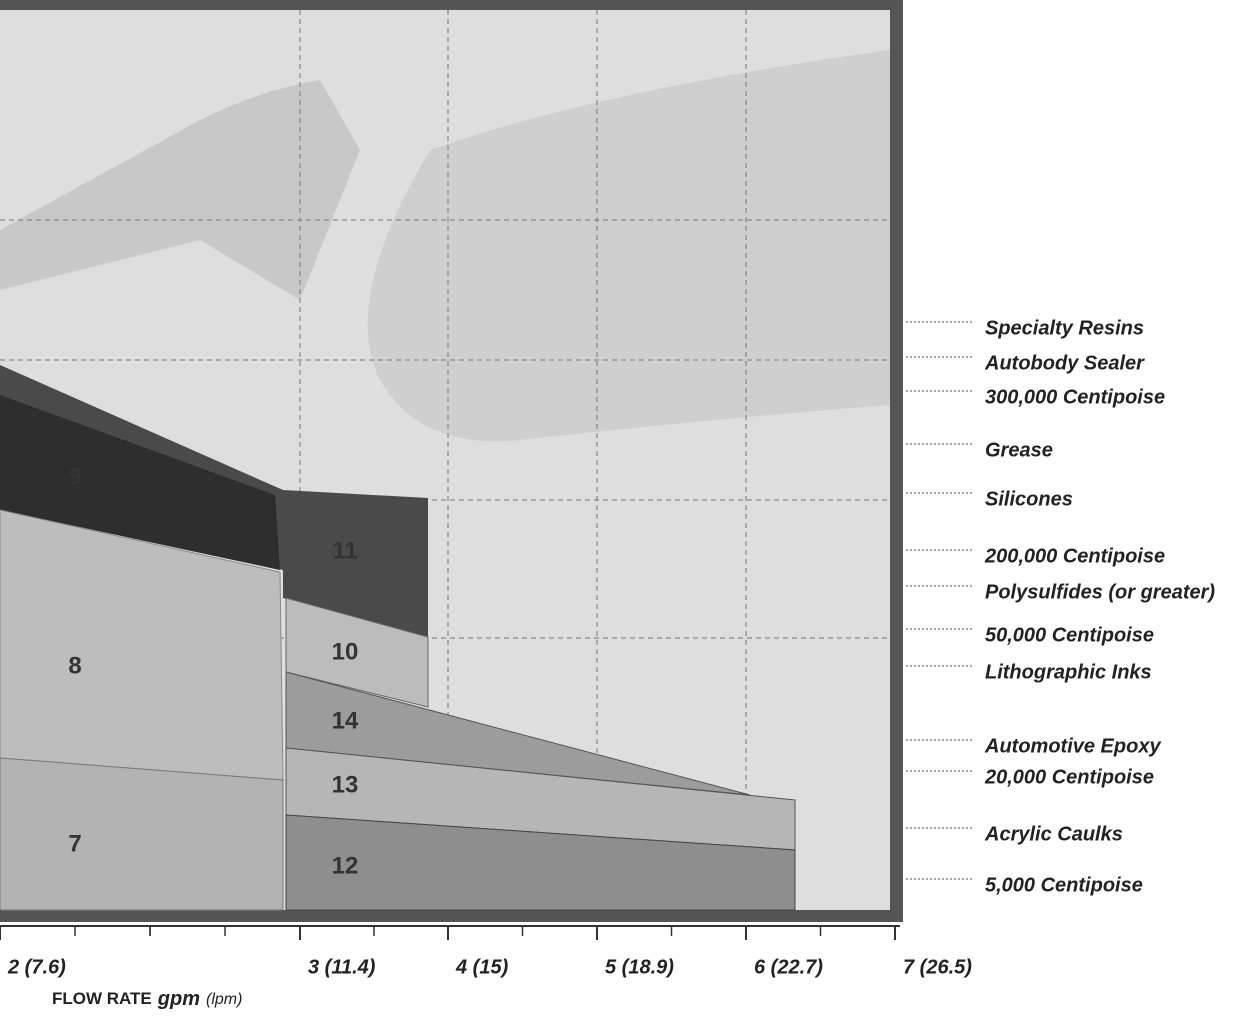 The width and height of the screenshot is (1242, 1020). Describe the element at coordinates (1064, 363) in the screenshot. I see `material-label: Autobody Sealer` at that location.